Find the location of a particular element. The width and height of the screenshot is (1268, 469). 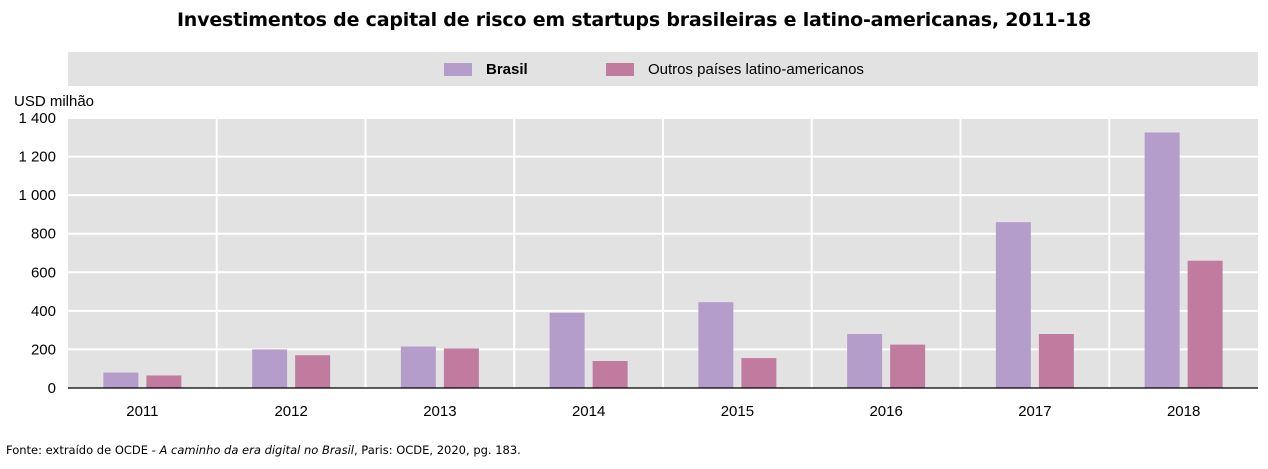

x-tick-label: 2012 is located at coordinates (290, 411).